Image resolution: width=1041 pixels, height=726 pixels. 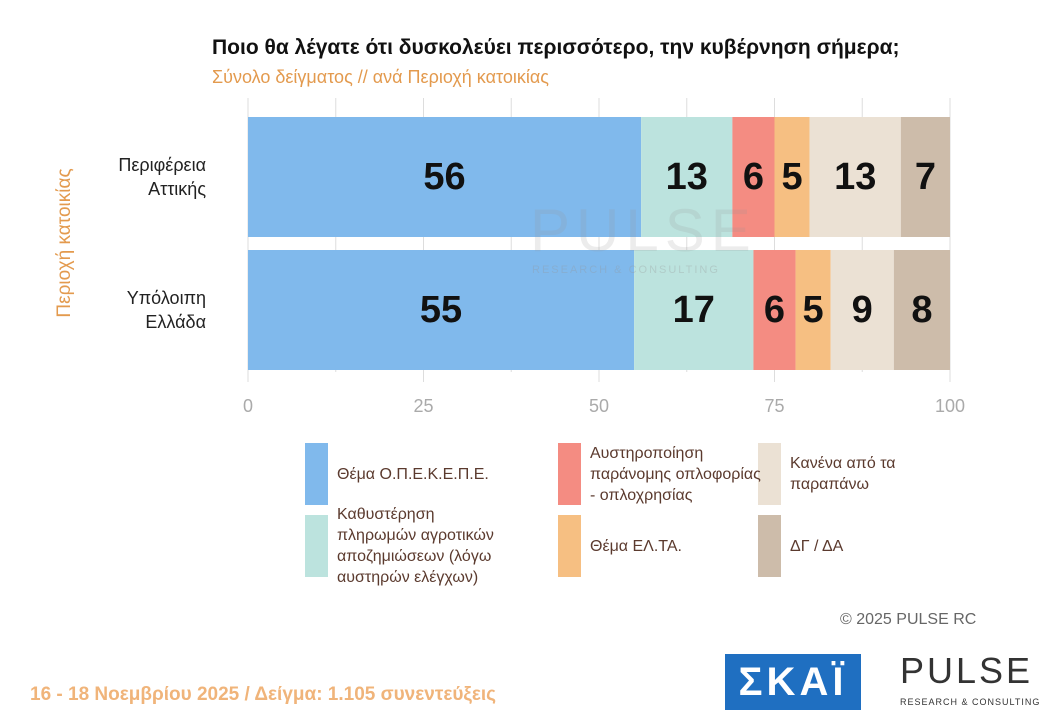 I want to click on data-label: 7, so click(x=925, y=177).